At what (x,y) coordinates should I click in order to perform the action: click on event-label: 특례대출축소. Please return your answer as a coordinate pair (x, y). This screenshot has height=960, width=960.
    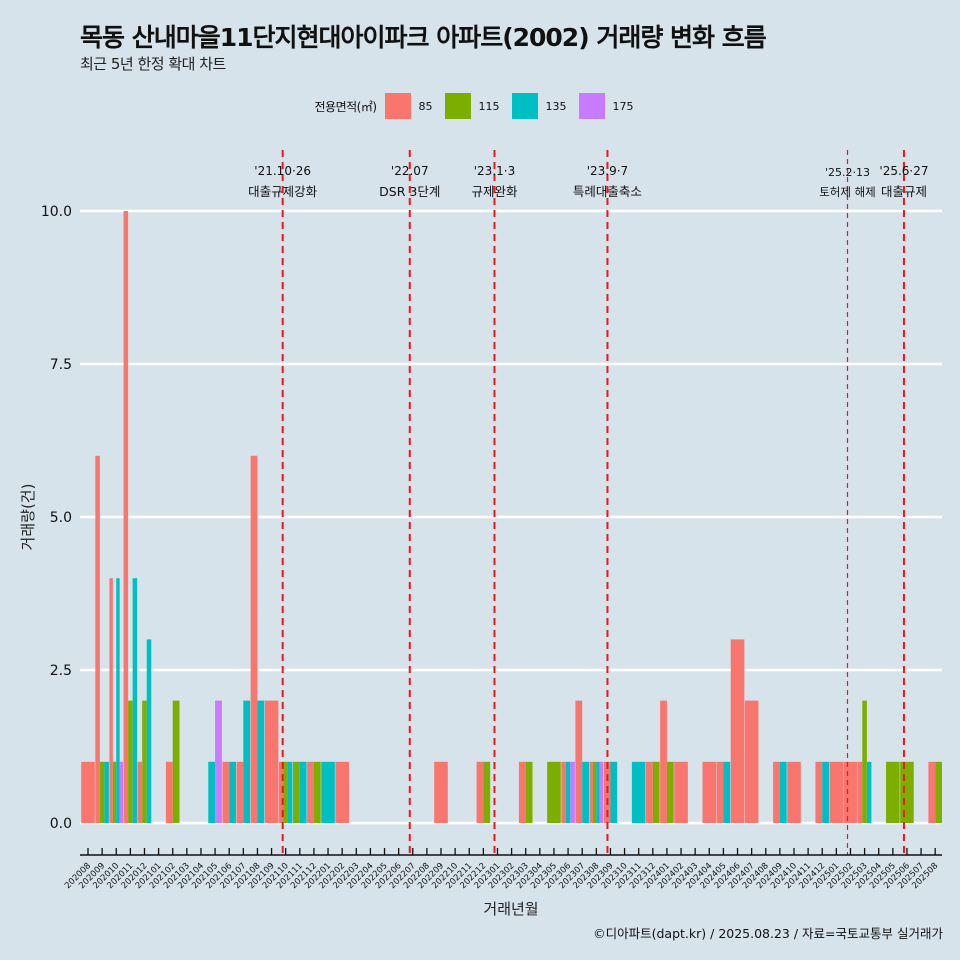
    Looking at the image, I should click on (607, 191).